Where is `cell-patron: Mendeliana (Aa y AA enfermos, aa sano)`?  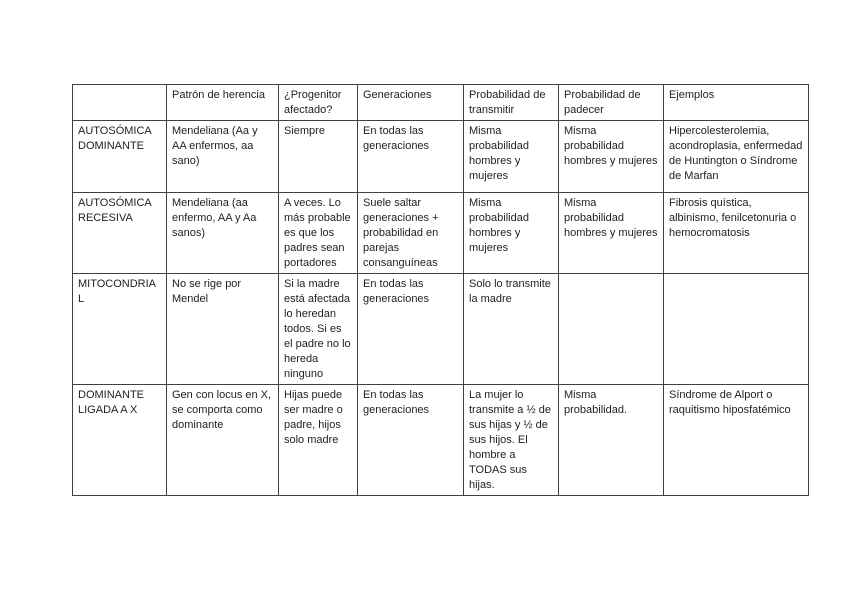 cell-patron: Mendeliana (Aa y AA enfermos, aa sano) is located at coordinates (222, 156).